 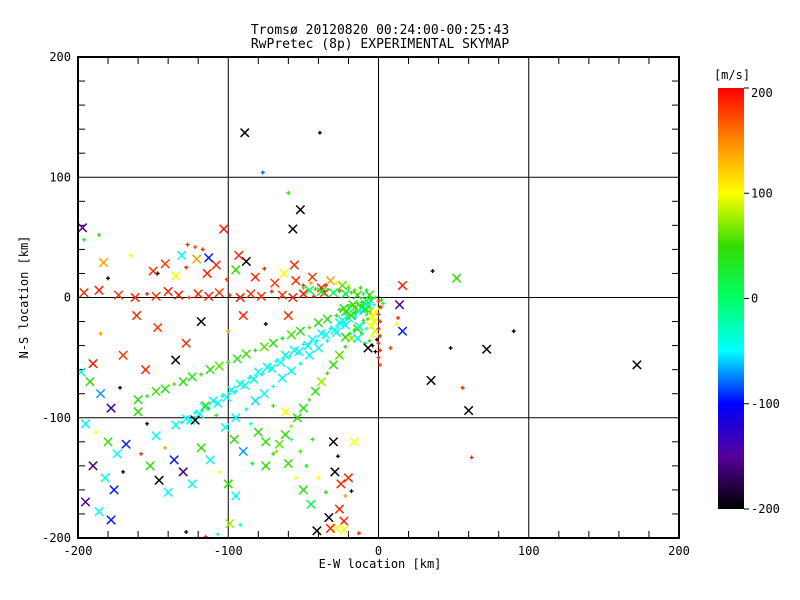 I want to click on y-axis-tick-labels: -200 -100 0 100 200, so click(x=56, y=297).